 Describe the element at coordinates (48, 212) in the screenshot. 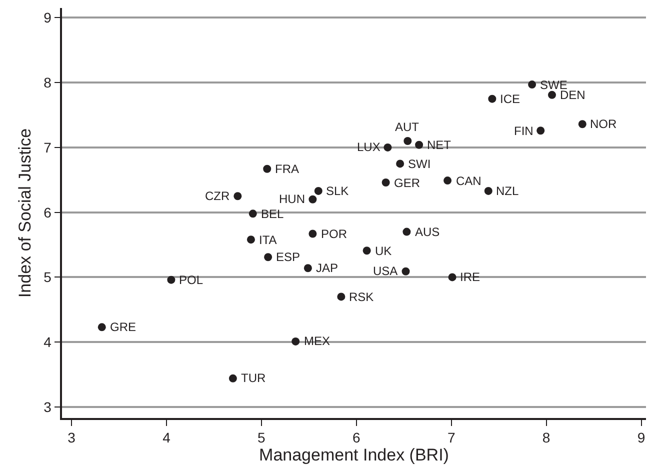

I see `y-tick-label: 6` at that location.